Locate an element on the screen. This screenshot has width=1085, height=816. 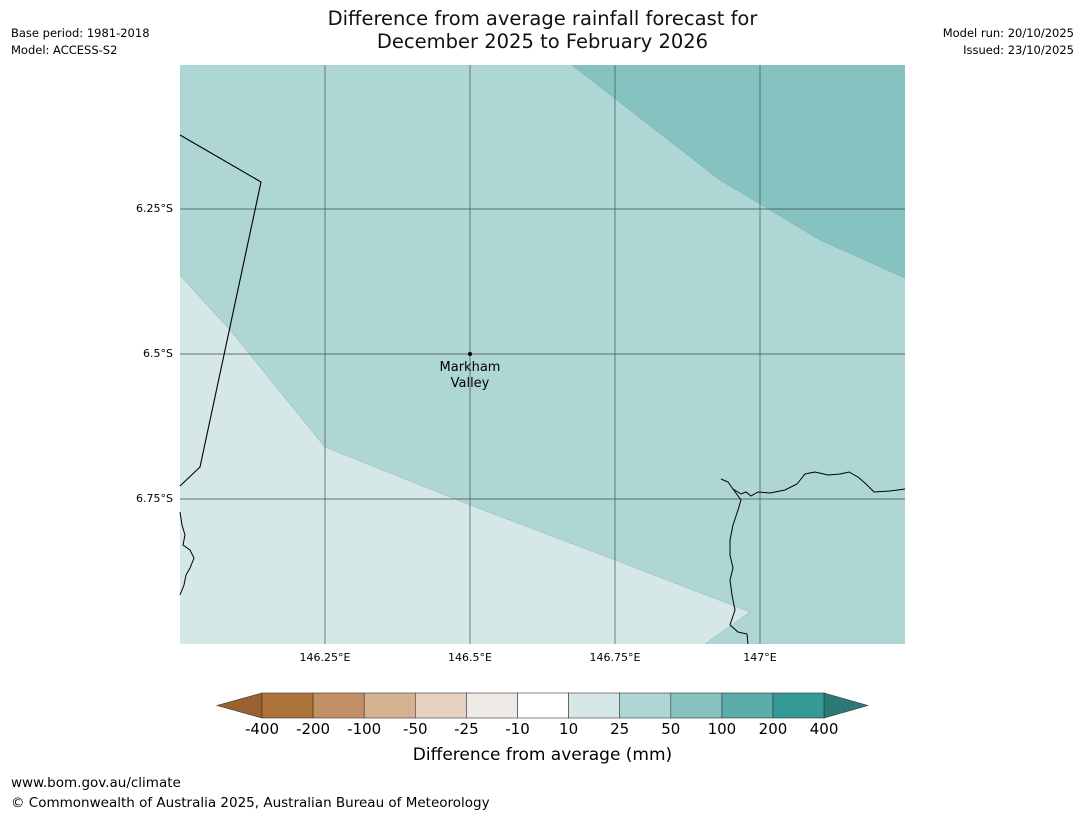
colorbar-tick-label: 200 is located at coordinates (773, 729).